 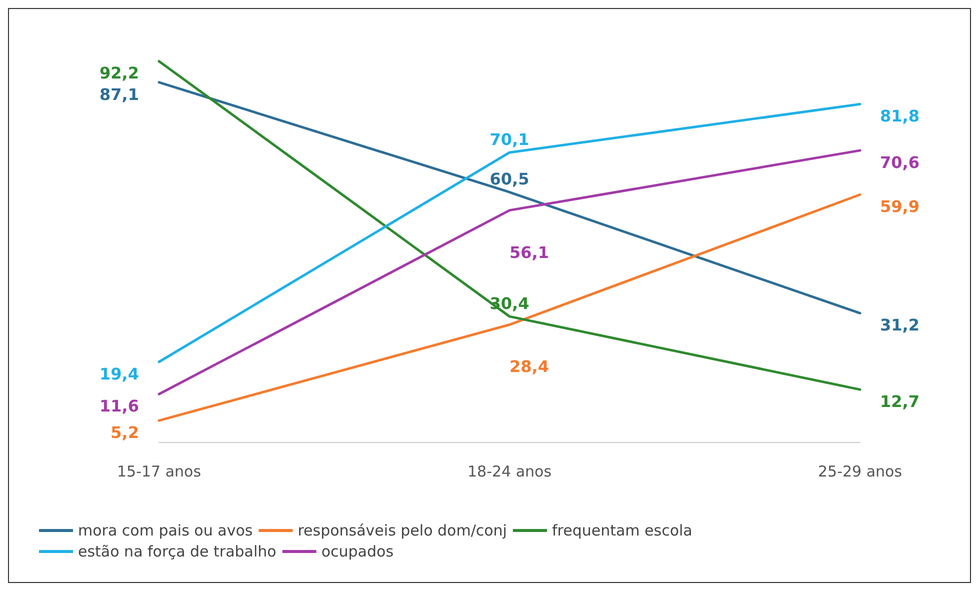 What do you see at coordinates (900, 206) in the screenshot?
I see `data-label: 59,9` at bounding box center [900, 206].